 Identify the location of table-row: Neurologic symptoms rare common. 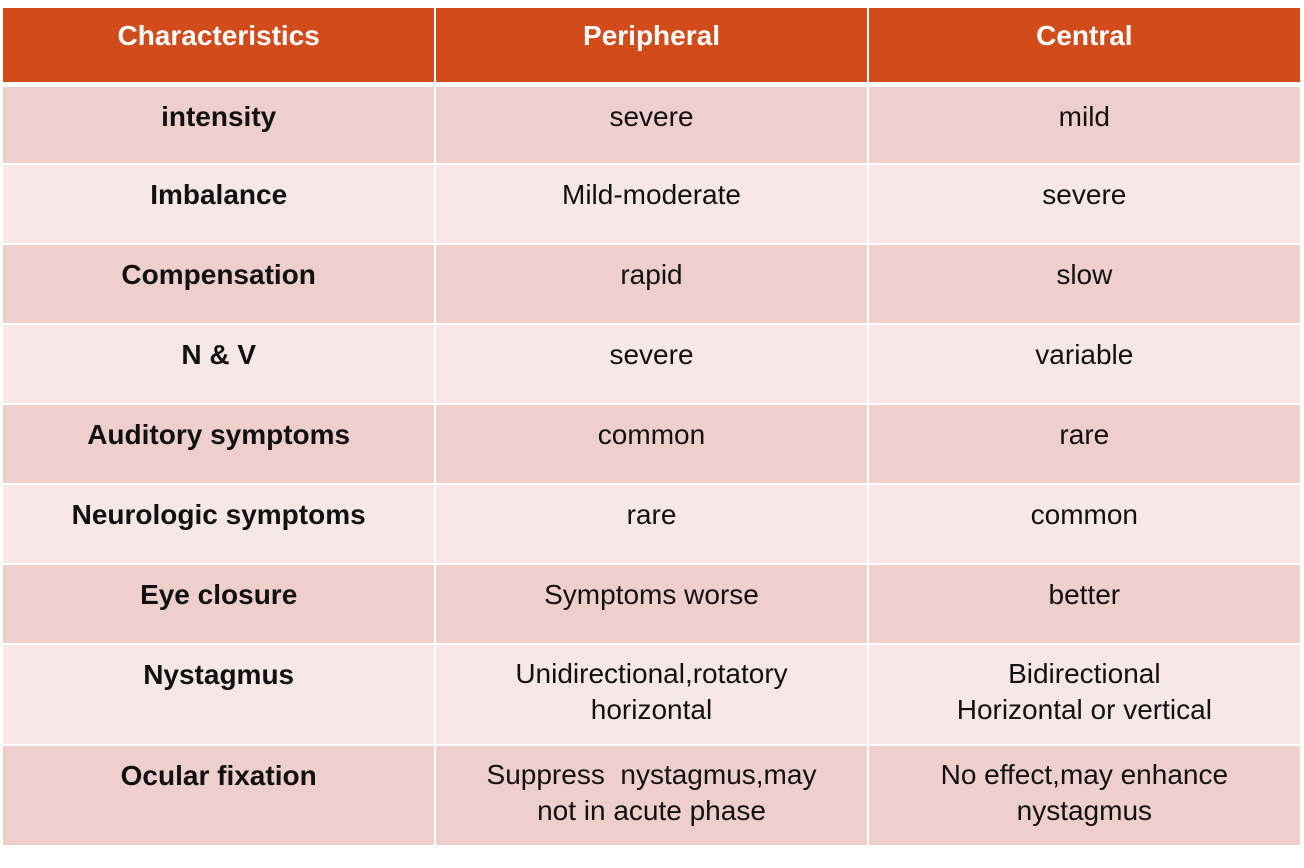
(651, 524).